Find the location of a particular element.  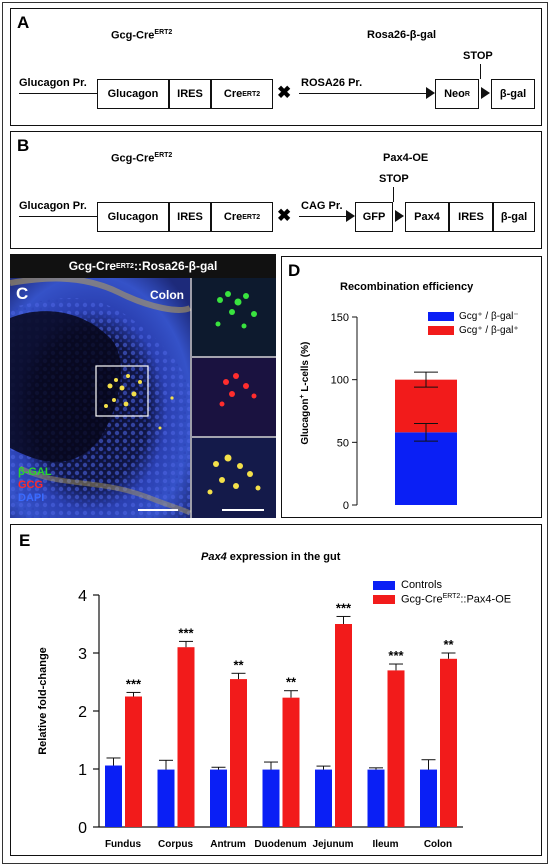

pax4-oe-title: Pax4-OE is located at coordinates (406, 158).